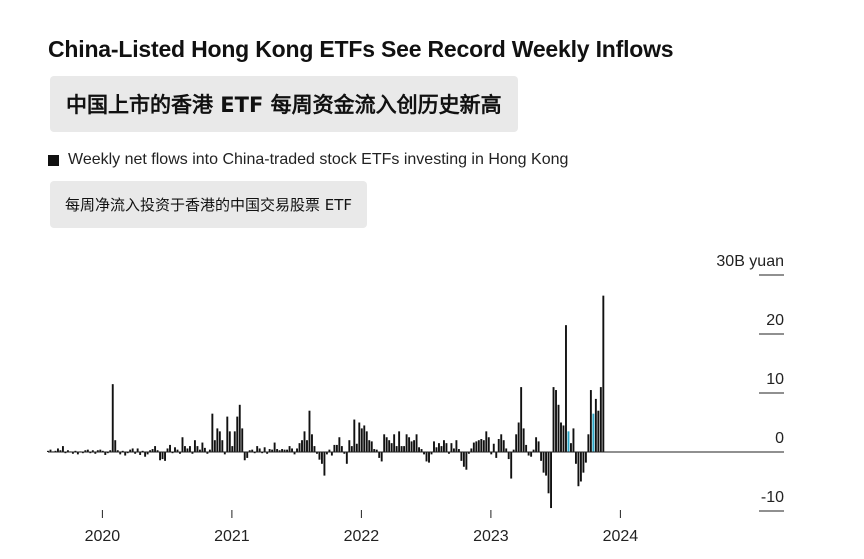 The height and width of the screenshot is (559, 864). I want to click on legend-square-icon, so click(53, 160).